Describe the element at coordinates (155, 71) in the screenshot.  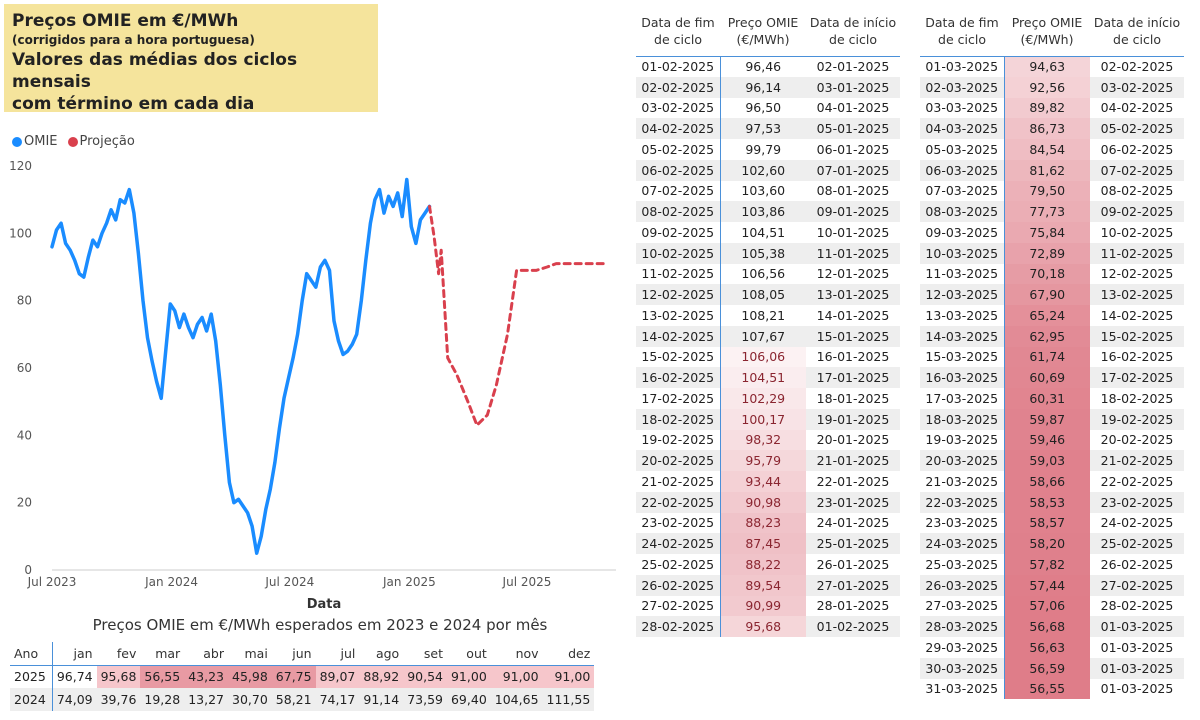
I see `title-line-3: Valores das médias dos ciclos mensais` at that location.